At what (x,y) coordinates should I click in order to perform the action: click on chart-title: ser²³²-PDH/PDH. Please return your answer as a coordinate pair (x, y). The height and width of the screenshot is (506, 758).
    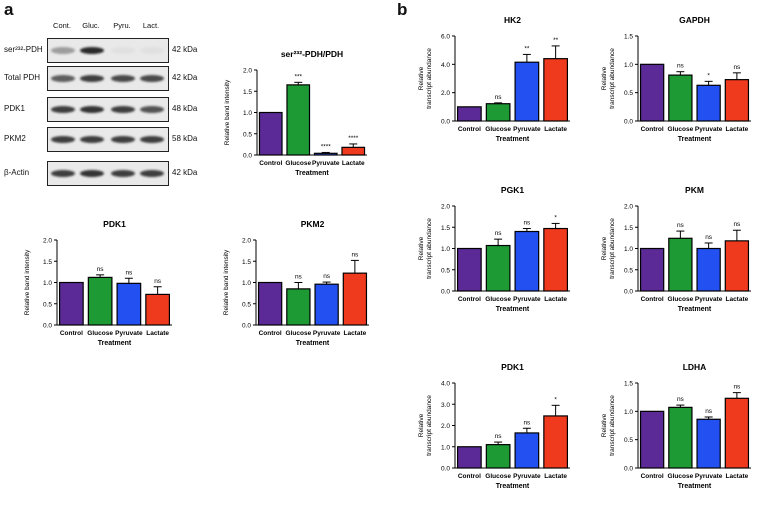
    Looking at the image, I should click on (312, 54).